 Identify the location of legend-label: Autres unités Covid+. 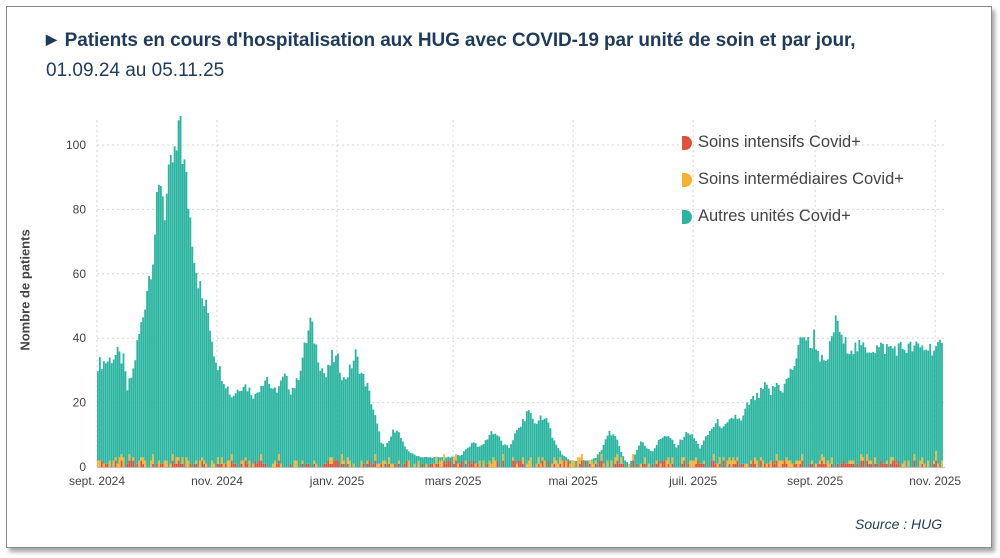
(774, 216).